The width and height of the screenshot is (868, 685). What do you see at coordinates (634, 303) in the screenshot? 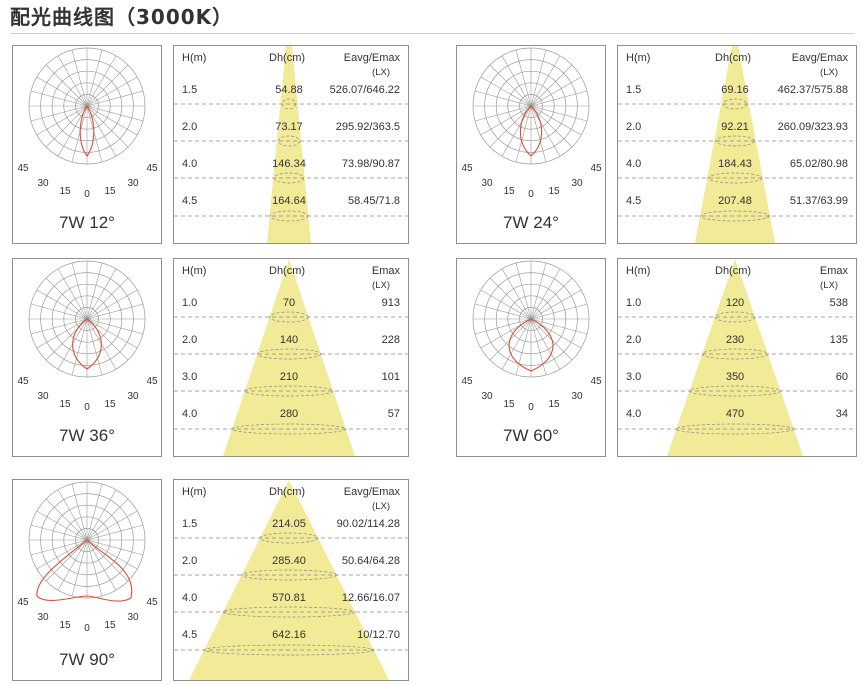
I see `row-height: 1.0` at bounding box center [634, 303].